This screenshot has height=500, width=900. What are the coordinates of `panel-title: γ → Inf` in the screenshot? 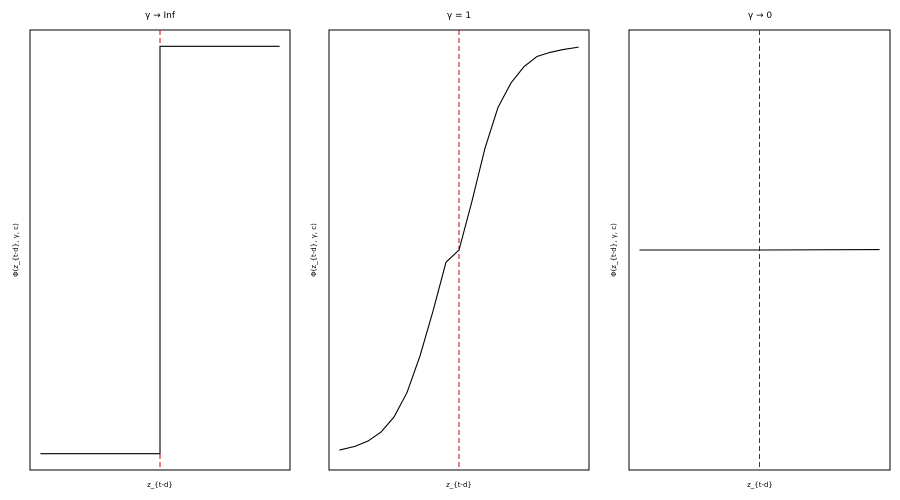 It's located at (160, 16).